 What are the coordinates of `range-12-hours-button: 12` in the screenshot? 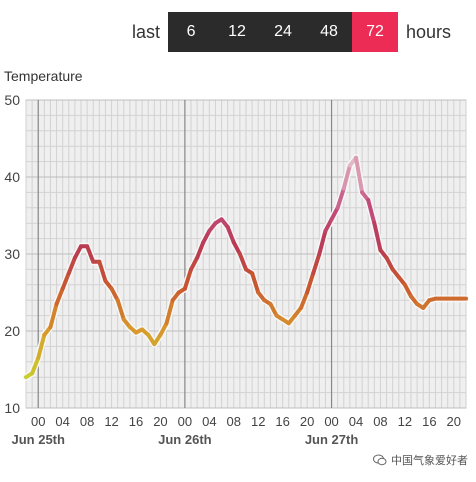 It's located at (237, 31).